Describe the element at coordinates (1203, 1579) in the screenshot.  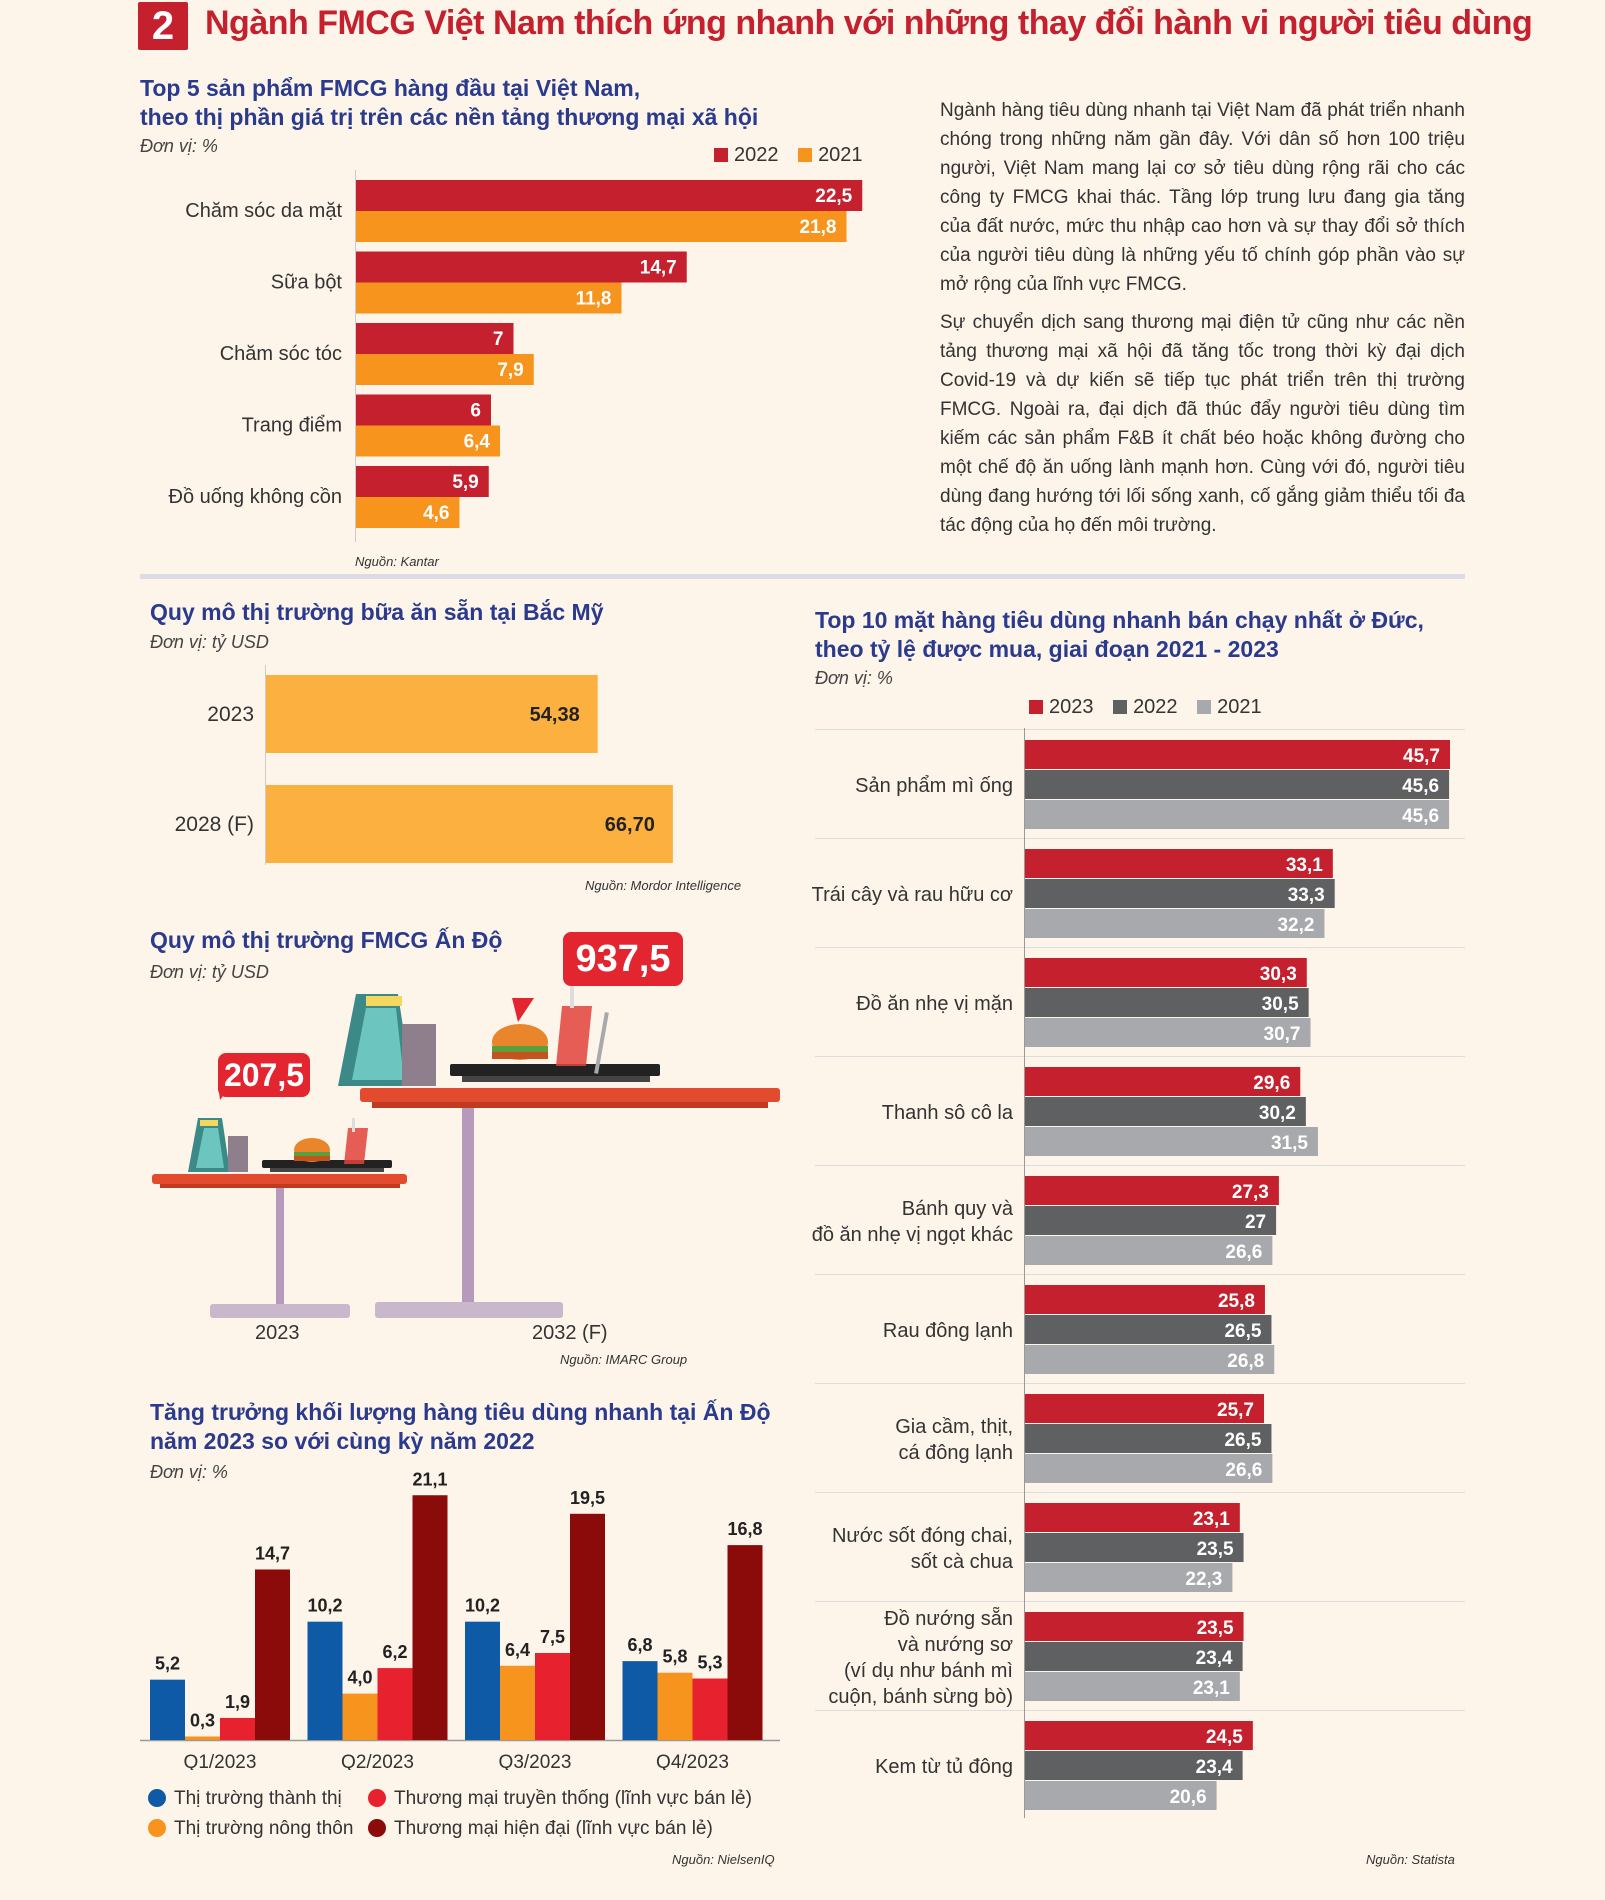
I see `de-bar-value: 22,3` at that location.